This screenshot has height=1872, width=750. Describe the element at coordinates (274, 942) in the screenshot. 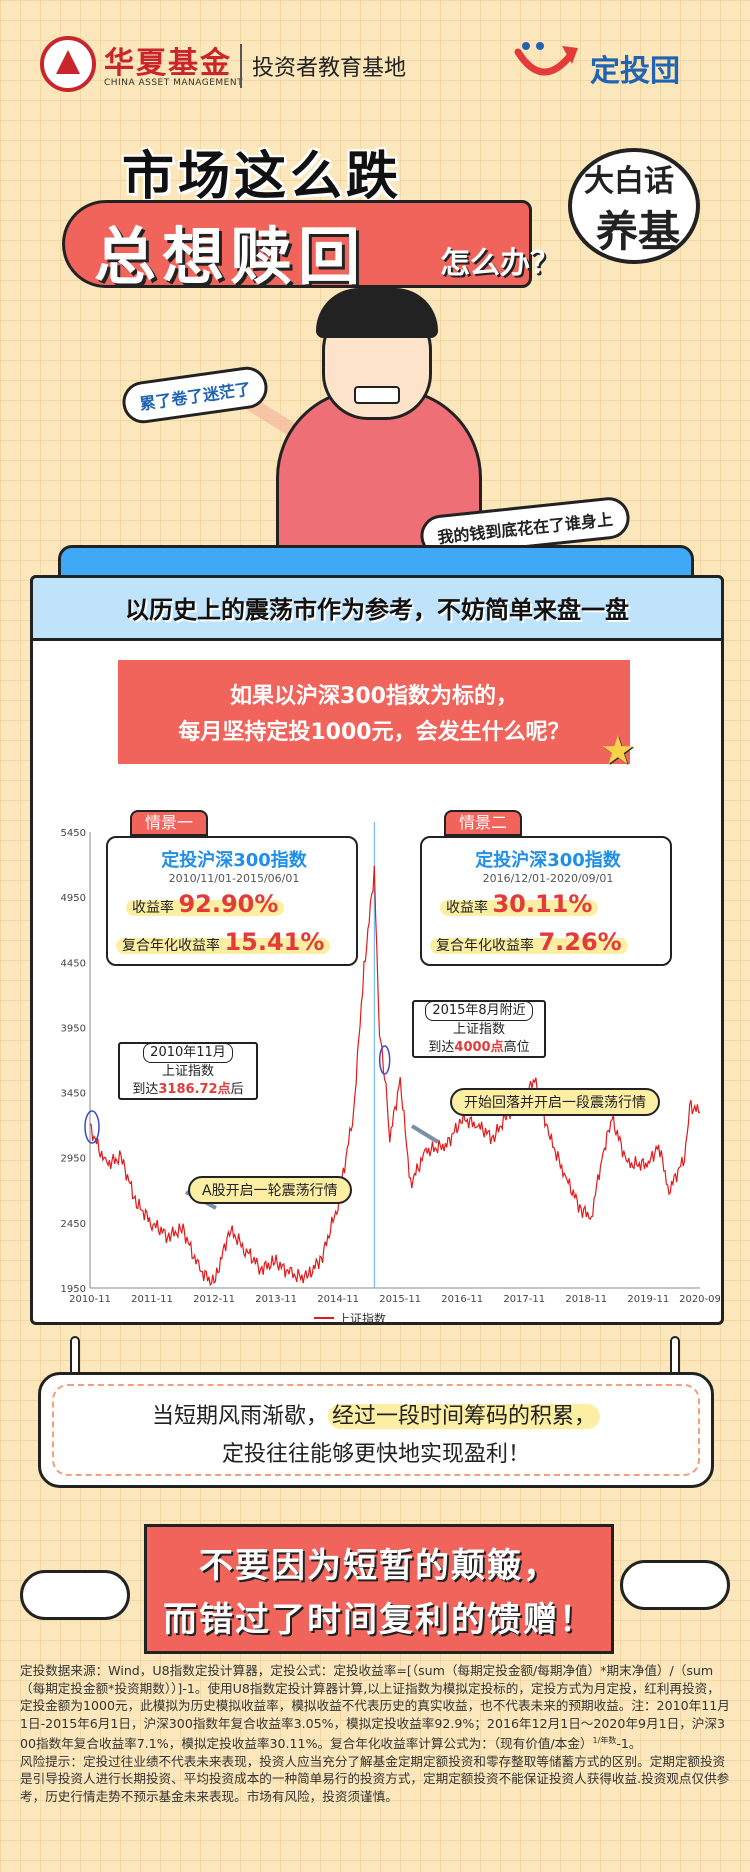

I see `scenario1-annual-value: 15.41%` at that location.